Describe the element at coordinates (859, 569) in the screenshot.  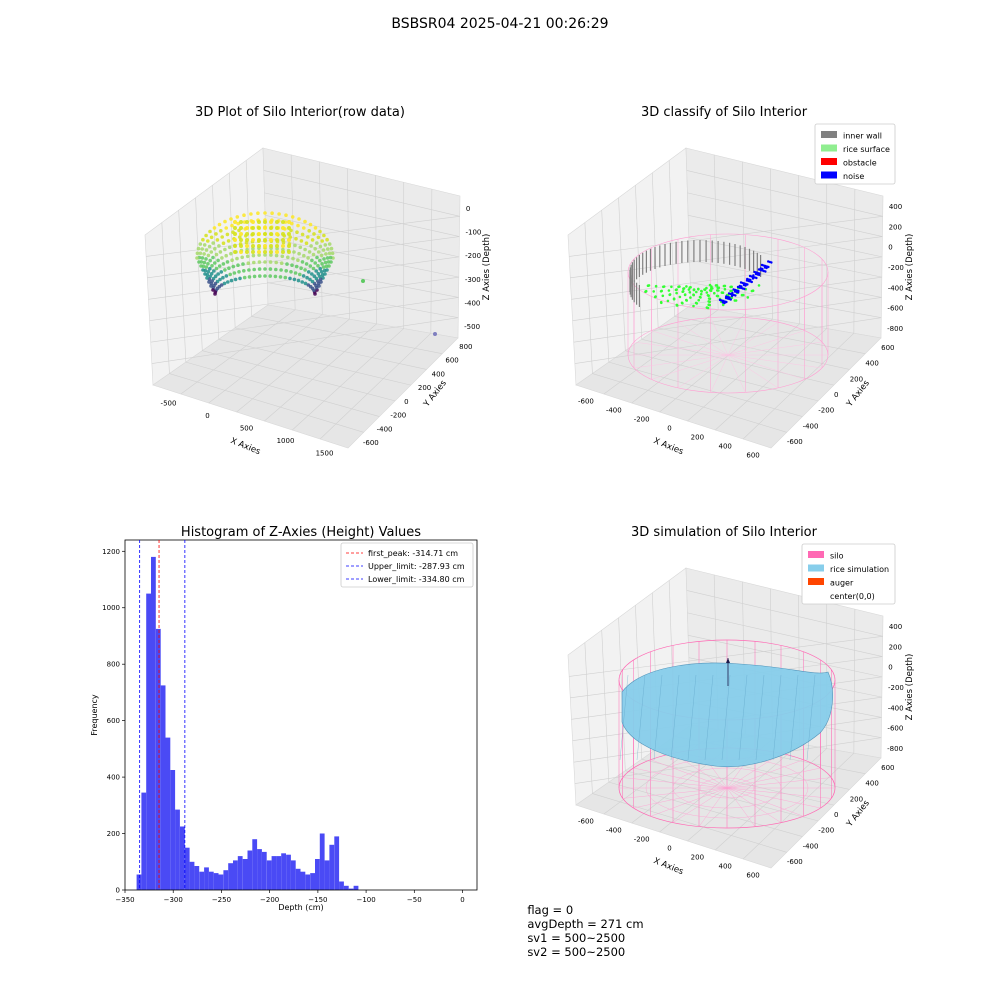
I see `legend-label: rice simulation` at that location.